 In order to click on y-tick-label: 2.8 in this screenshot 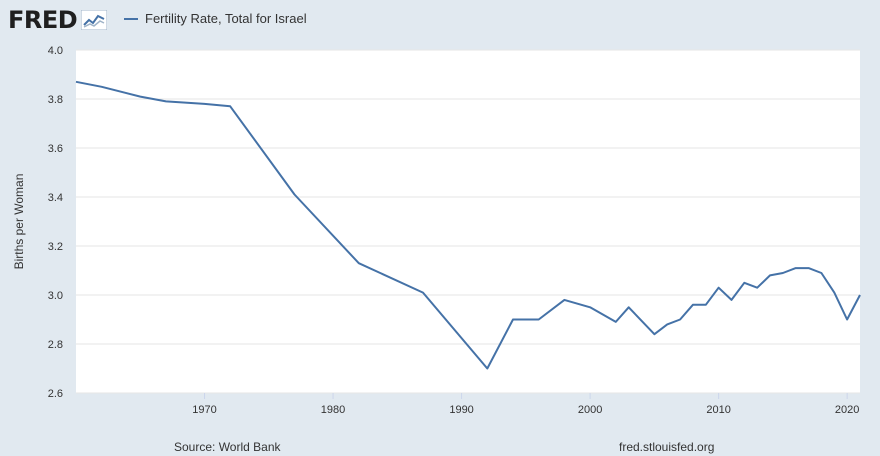, I will do `click(55, 345)`.